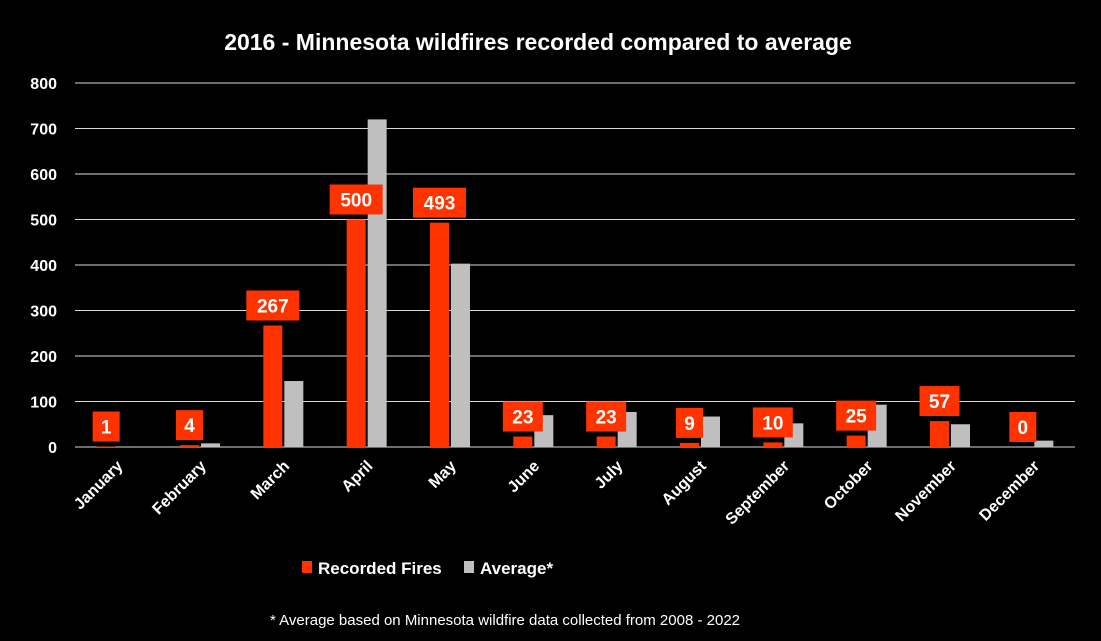  I want to click on data-label: 1, so click(106, 428).